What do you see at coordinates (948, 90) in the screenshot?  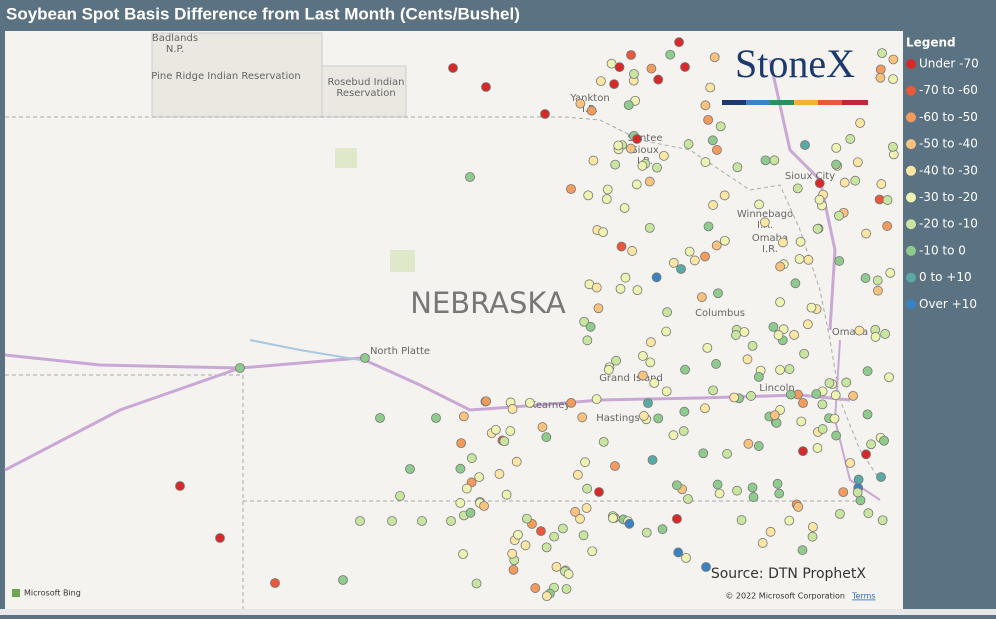 I see `legend-label: -70 to -60` at bounding box center [948, 90].